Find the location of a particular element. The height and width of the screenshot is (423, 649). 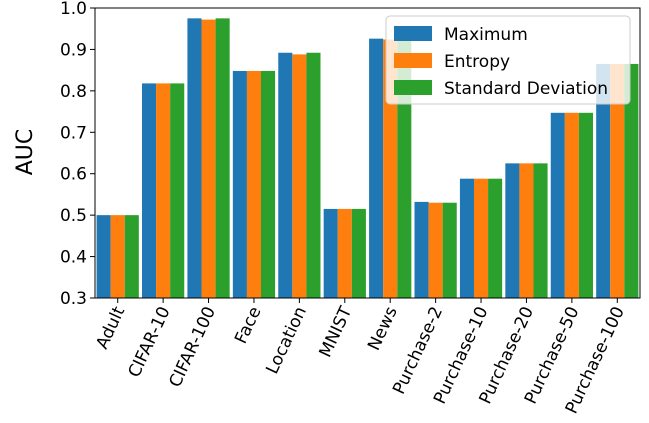

bar-standard-deviation-face is located at coordinates (268, 184).